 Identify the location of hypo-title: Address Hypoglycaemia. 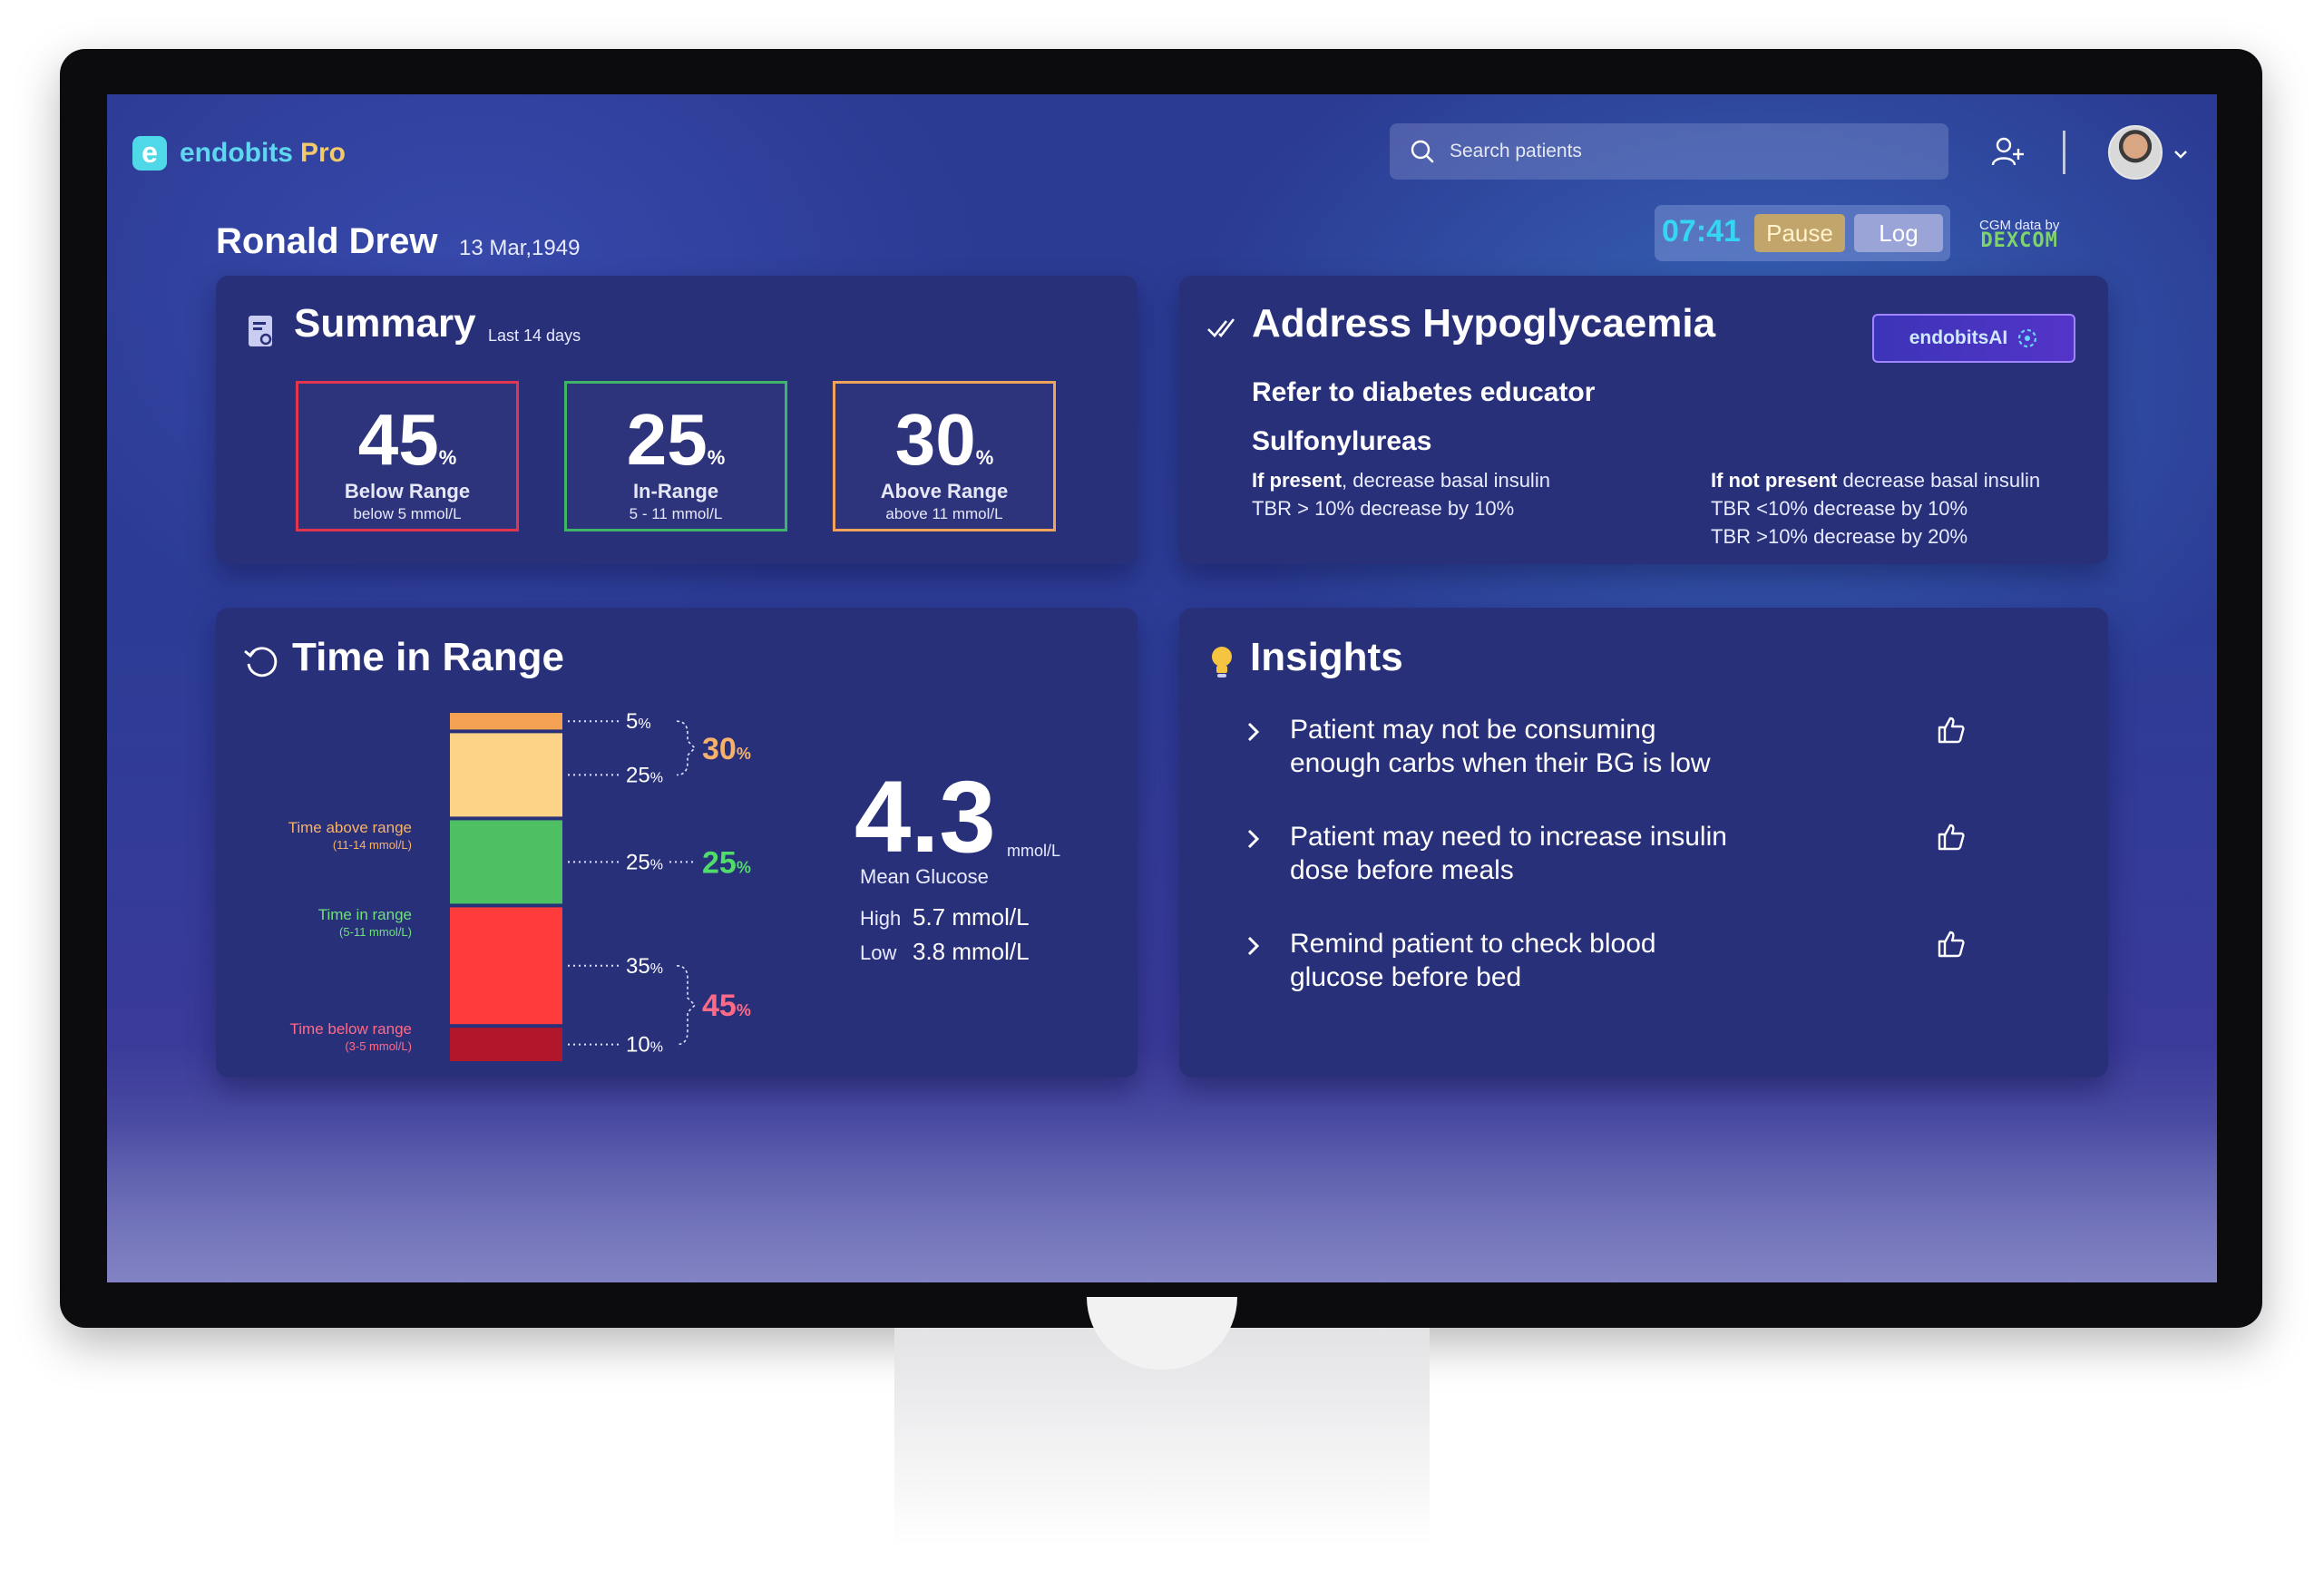
(1484, 323).